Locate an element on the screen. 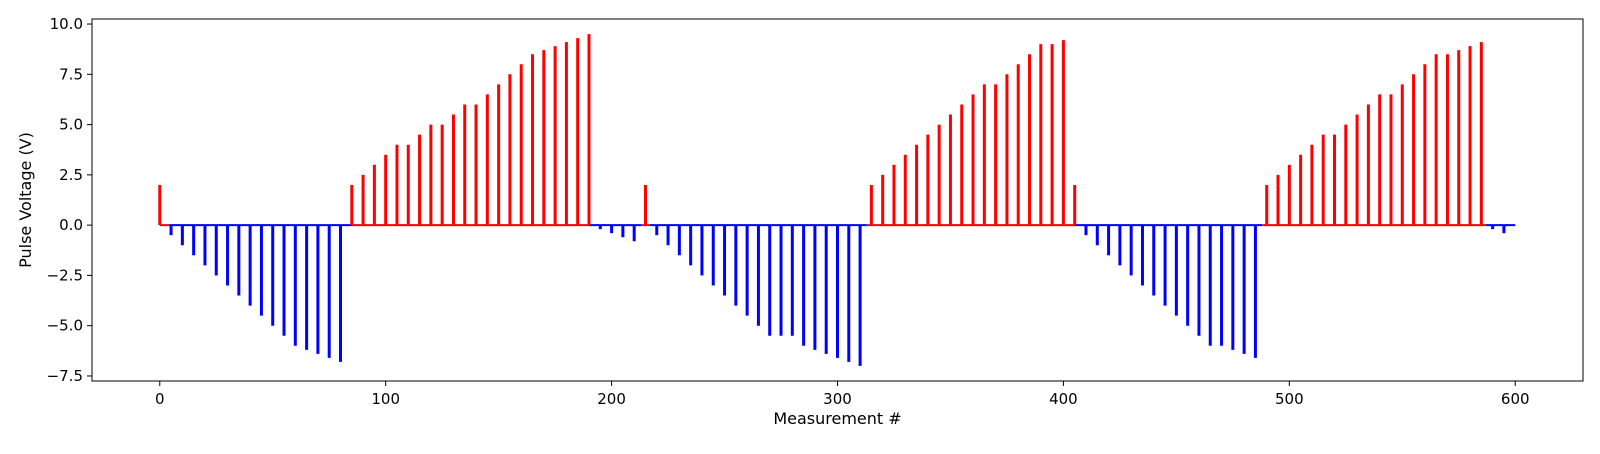  y-tick-label: −2.5 is located at coordinates (65, 275).